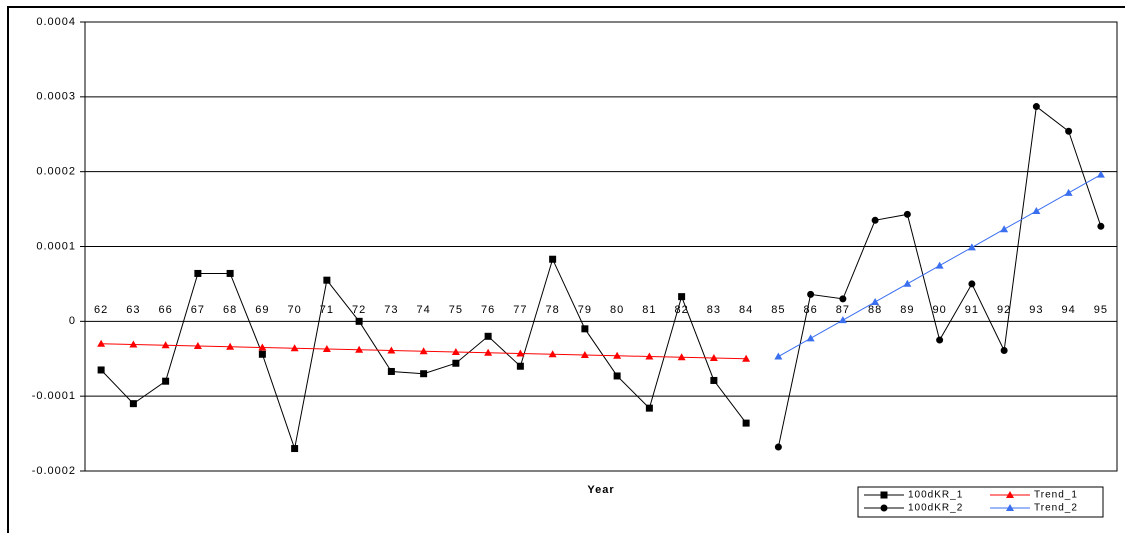  Describe the element at coordinates (875, 310) in the screenshot. I see `x-tick-label: 88` at that location.